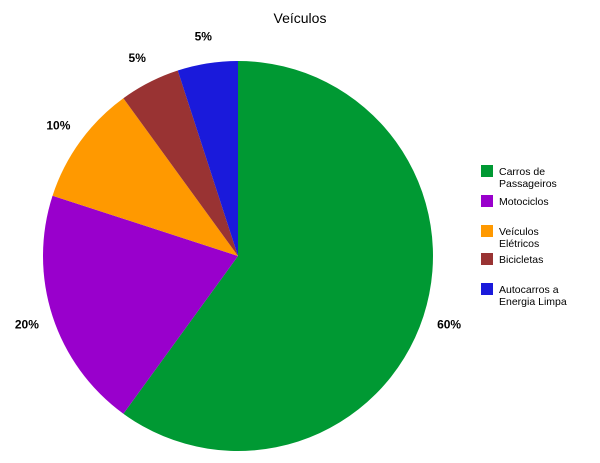 This screenshot has width=600, height=463. I want to click on legend-label-0: Carros de Passageiros, so click(528, 178).